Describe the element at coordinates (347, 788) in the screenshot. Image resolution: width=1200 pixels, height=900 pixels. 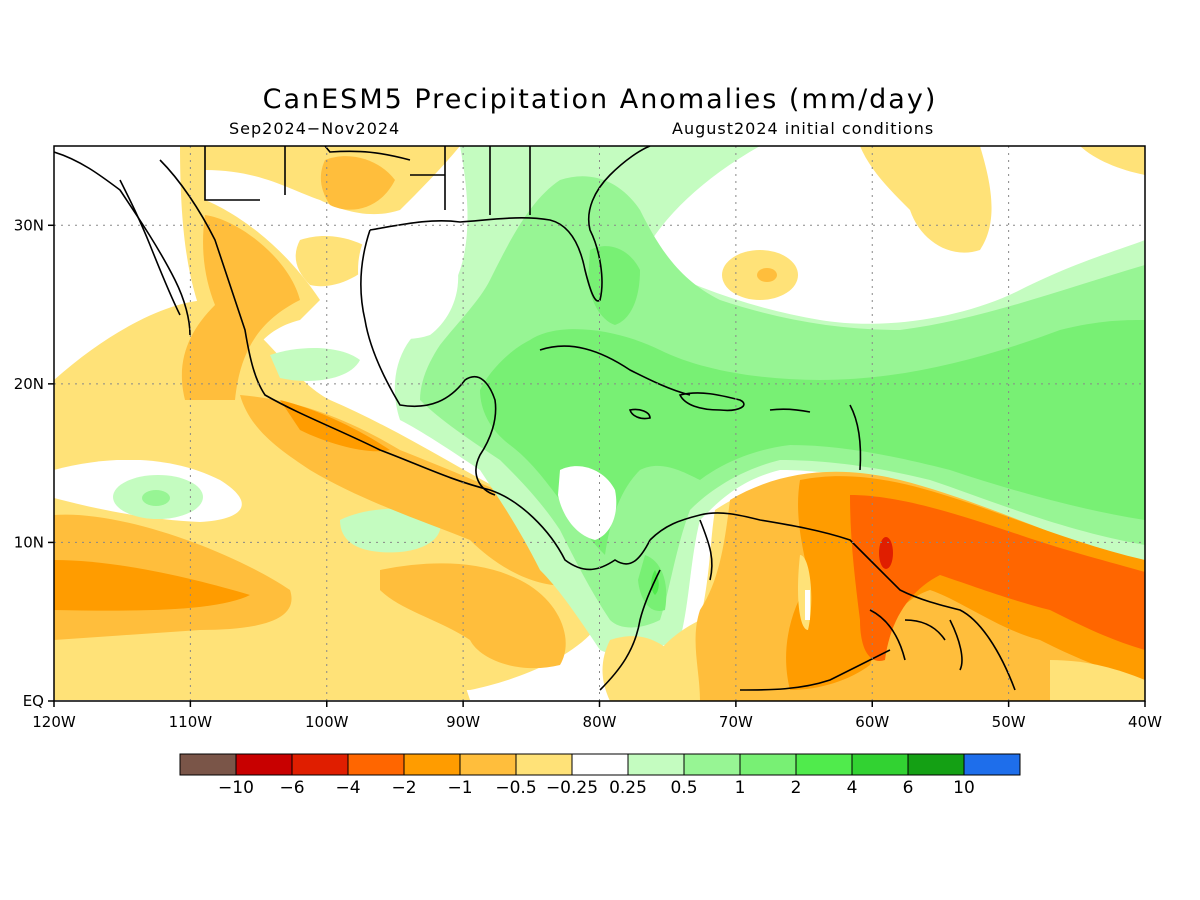
I see `colorbar-label: −4` at that location.